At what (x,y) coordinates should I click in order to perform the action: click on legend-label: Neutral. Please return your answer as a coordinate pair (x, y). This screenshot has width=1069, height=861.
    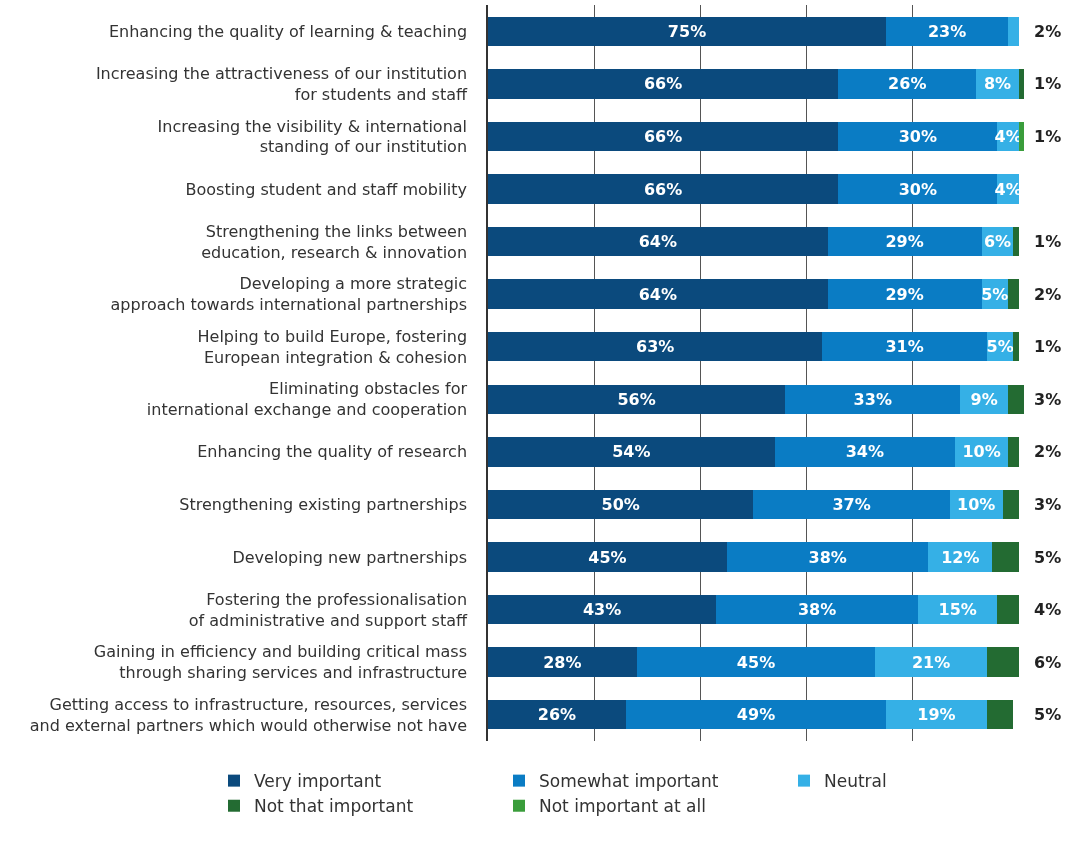
    Looking at the image, I should click on (855, 781).